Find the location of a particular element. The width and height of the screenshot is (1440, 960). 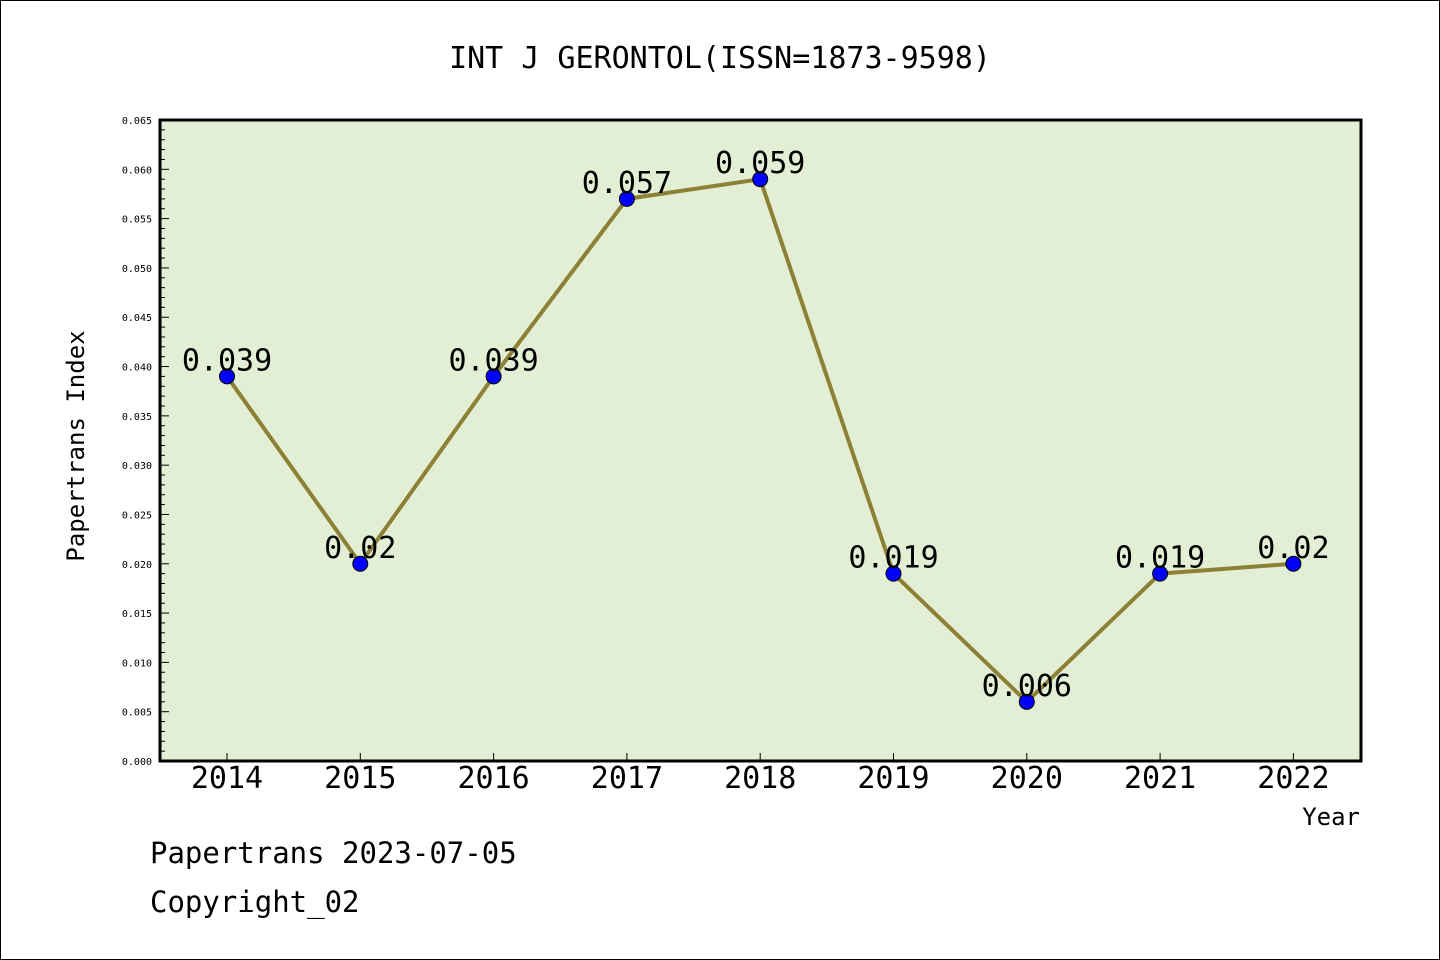

x-tick-label: 2021 is located at coordinates (1160, 778).